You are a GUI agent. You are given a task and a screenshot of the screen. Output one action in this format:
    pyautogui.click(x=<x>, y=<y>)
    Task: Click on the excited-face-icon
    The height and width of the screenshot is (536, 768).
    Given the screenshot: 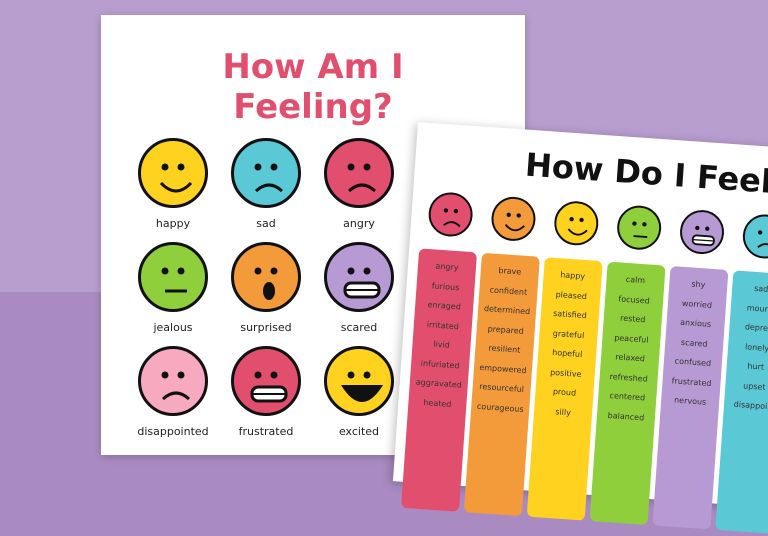 What is the action you would take?
    pyautogui.click(x=359, y=381)
    